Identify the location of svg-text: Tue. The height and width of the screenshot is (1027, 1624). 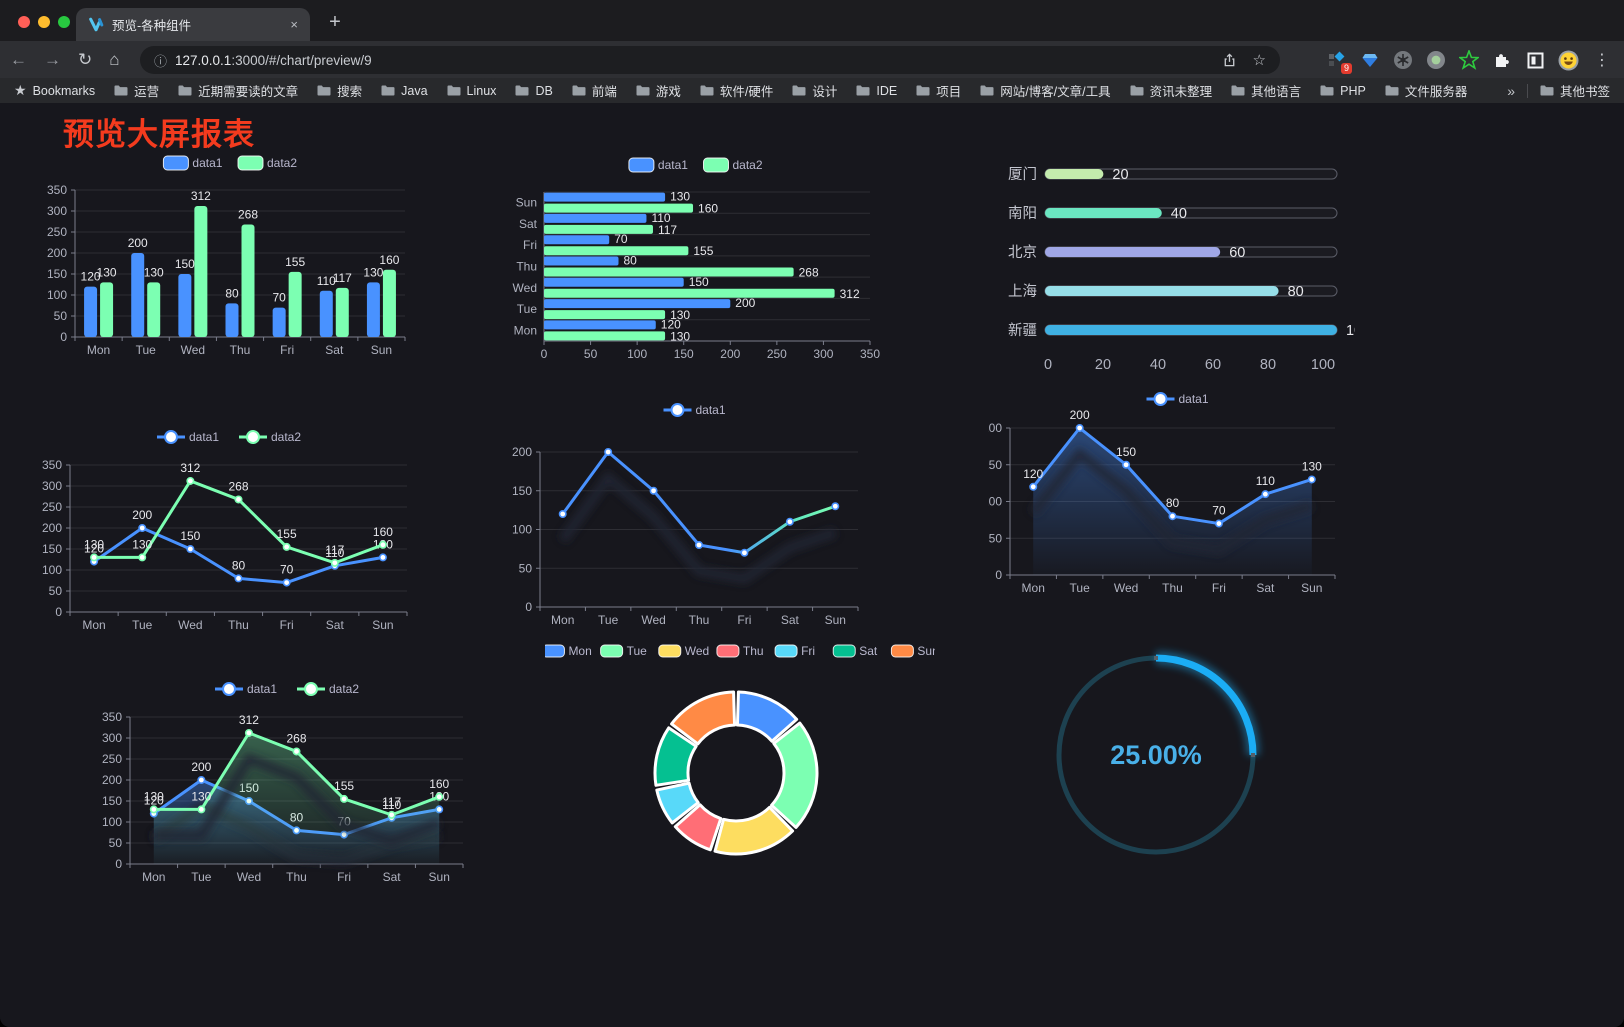
(527, 309).